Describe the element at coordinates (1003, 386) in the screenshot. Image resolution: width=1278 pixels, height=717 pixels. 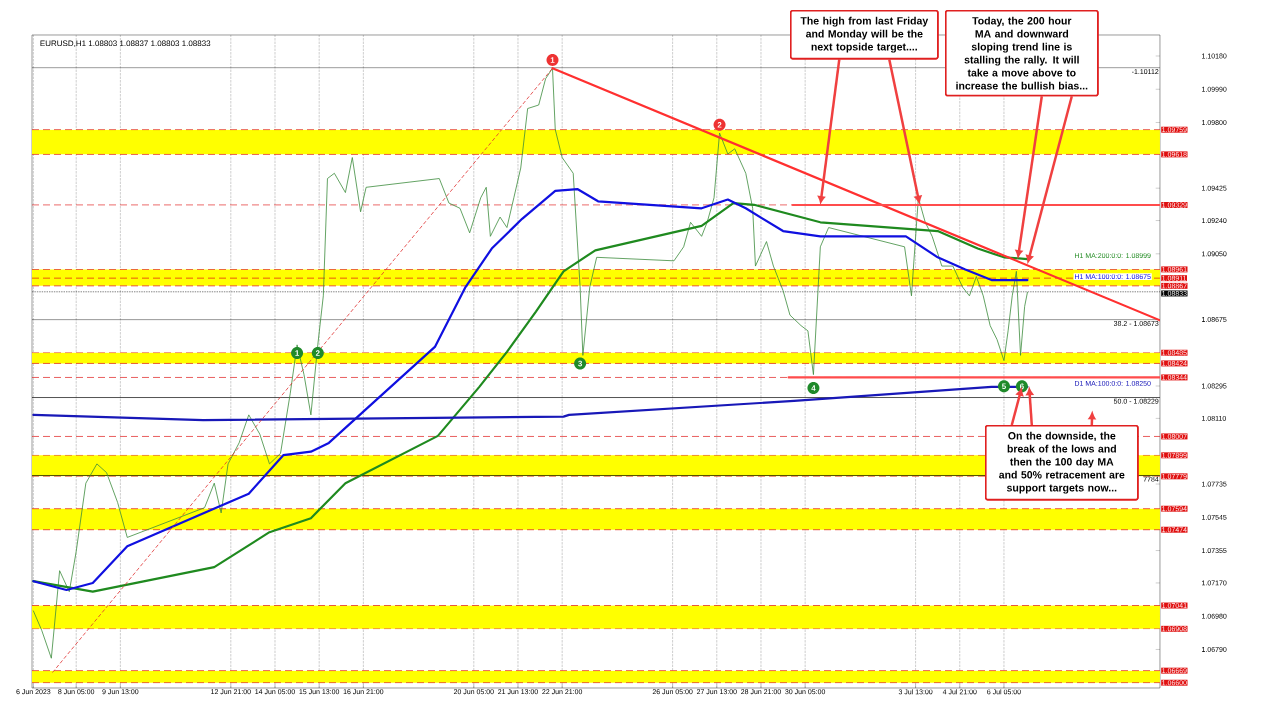
I see `annotation: 5` at that location.